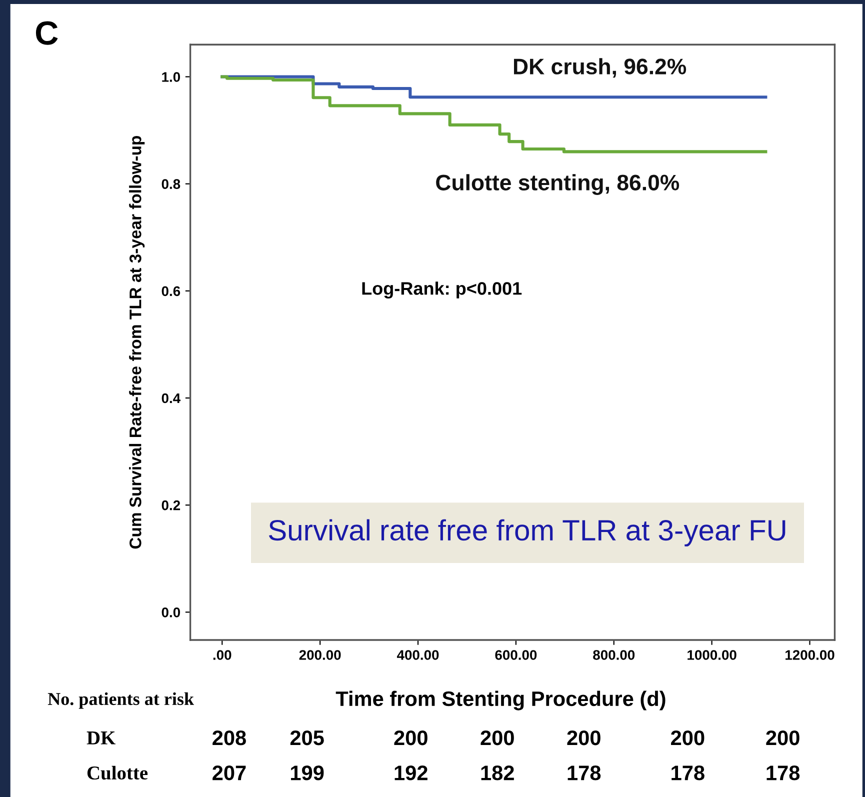 This screenshot has width=865, height=797. I want to click on x-tick-label: 800.00, so click(614, 655).